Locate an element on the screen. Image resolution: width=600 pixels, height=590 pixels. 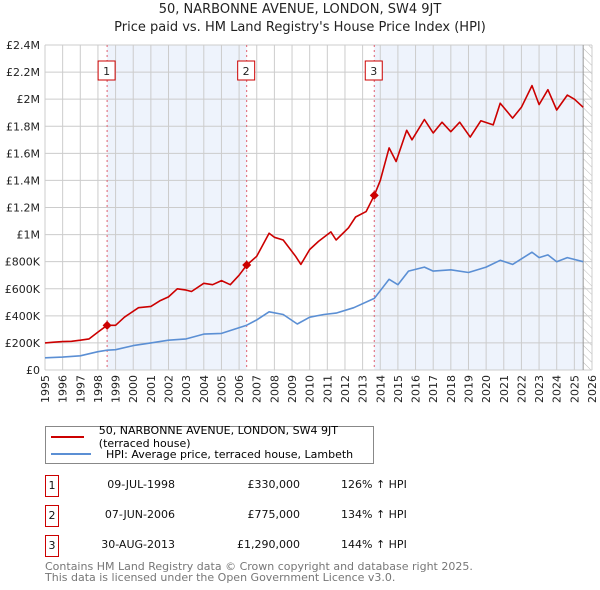
sale-label-1: 1 is located at coordinates (106, 71).